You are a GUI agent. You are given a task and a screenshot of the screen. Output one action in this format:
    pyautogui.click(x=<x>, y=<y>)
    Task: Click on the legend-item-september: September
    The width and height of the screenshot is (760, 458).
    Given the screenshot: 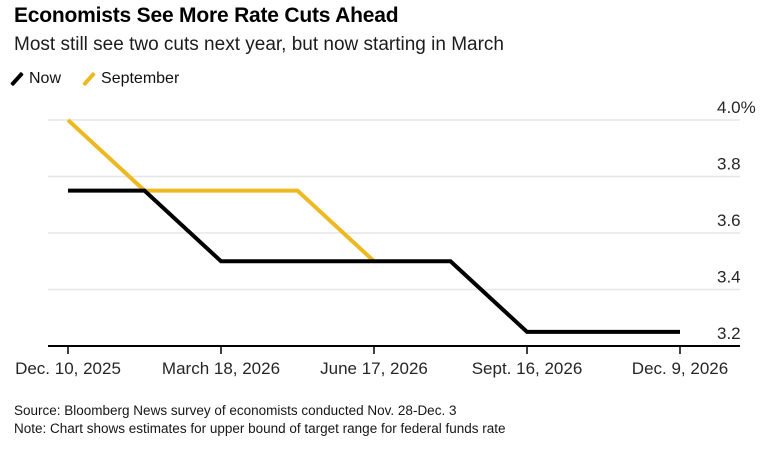 What is the action you would take?
    pyautogui.click(x=131, y=79)
    